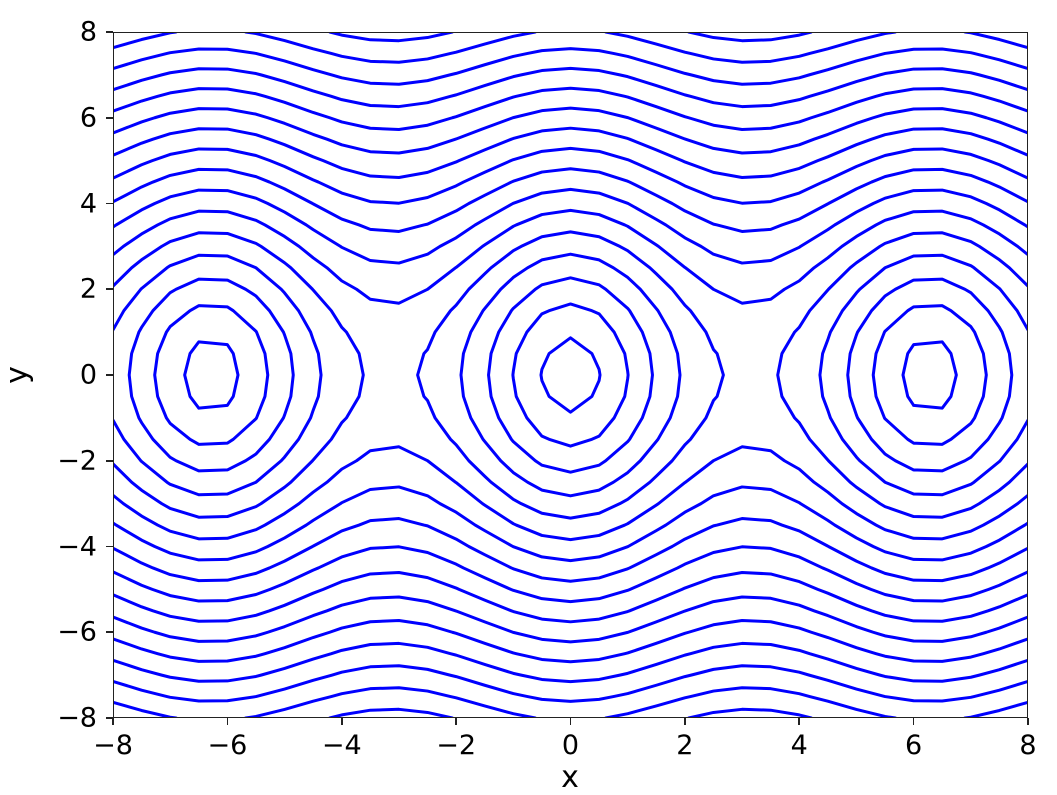 This screenshot has width=1057, height=795. I want to click on y-tick-label: −2, so click(77, 461).